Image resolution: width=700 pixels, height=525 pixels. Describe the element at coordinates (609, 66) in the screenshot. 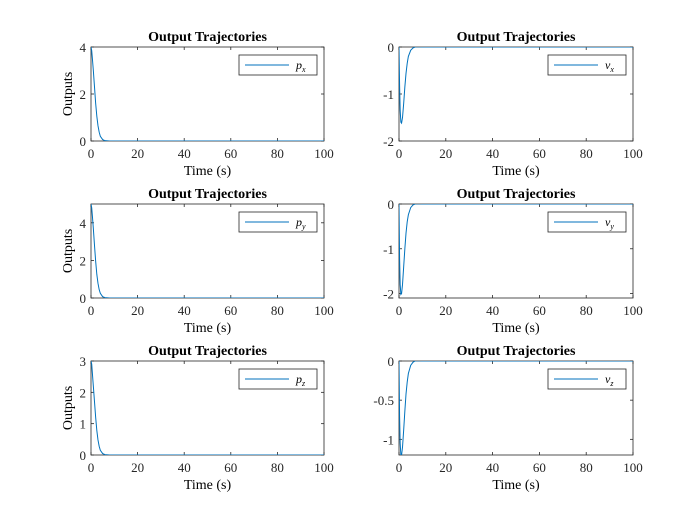

I see `legend-entry: vx` at that location.